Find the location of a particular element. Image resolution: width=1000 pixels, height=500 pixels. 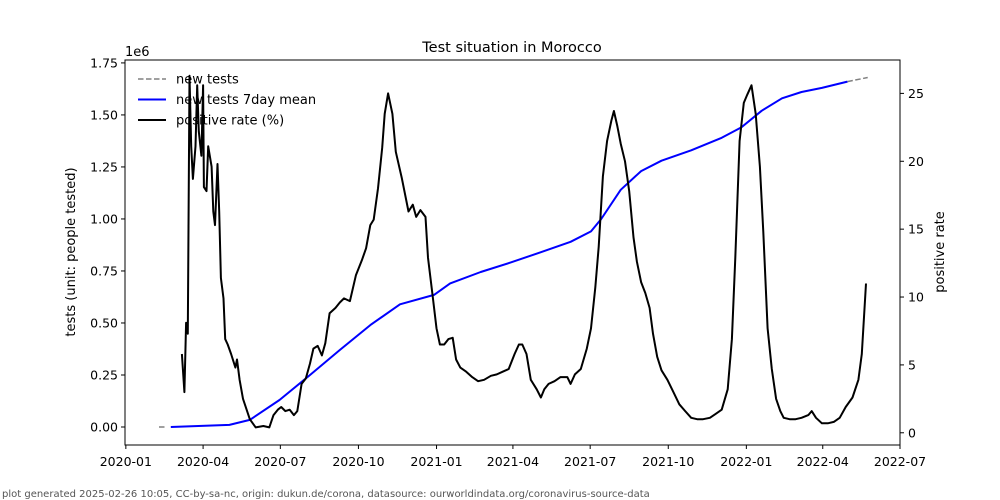

right-y-tick-label: 10 is located at coordinates (916, 297).